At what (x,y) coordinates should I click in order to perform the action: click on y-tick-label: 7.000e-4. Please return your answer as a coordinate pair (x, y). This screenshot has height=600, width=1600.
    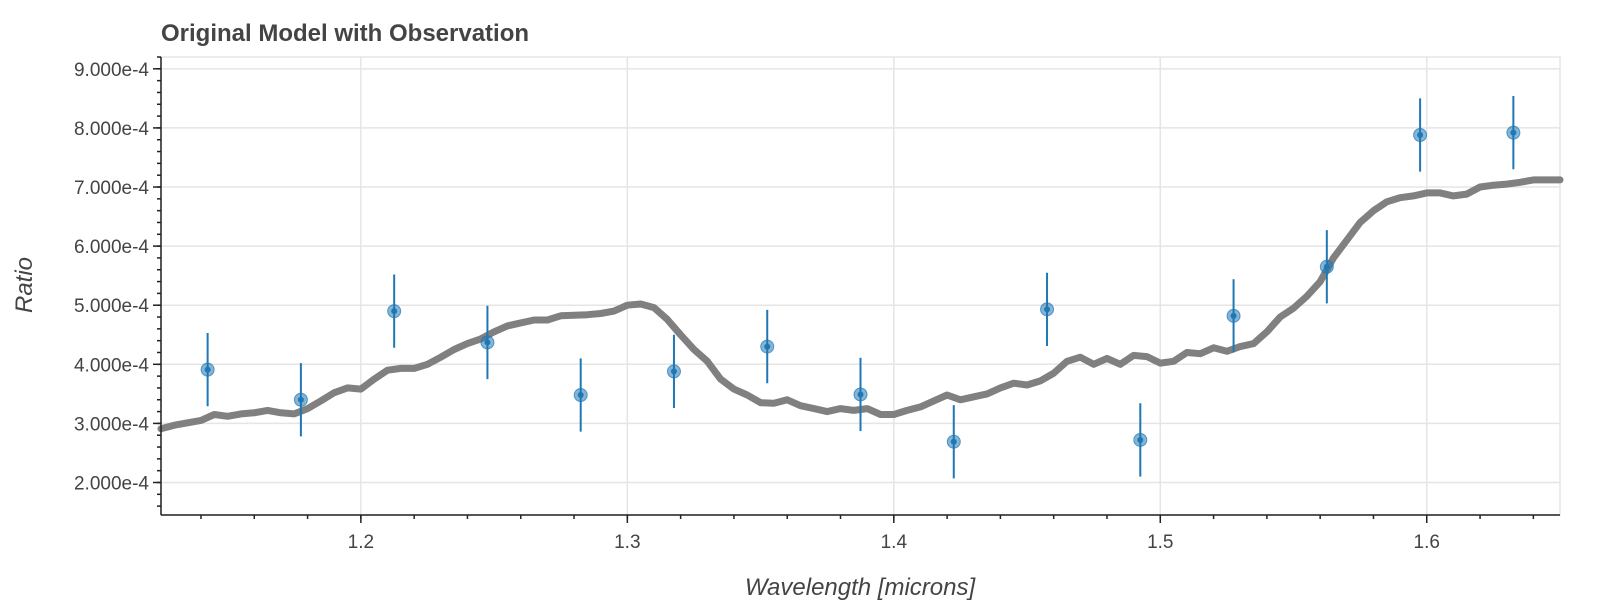
    Looking at the image, I should click on (111, 188).